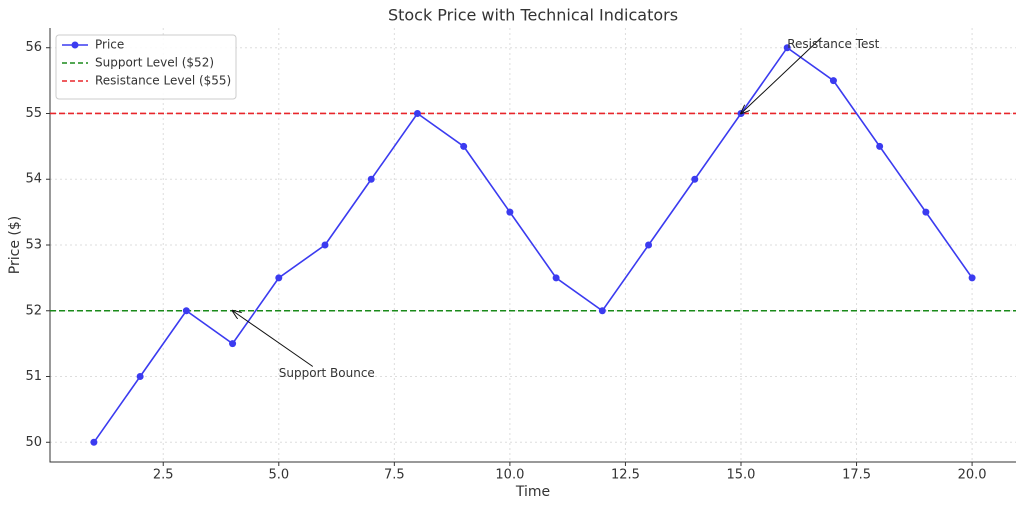  I want to click on x-tick-label: 10.0, so click(509, 475).